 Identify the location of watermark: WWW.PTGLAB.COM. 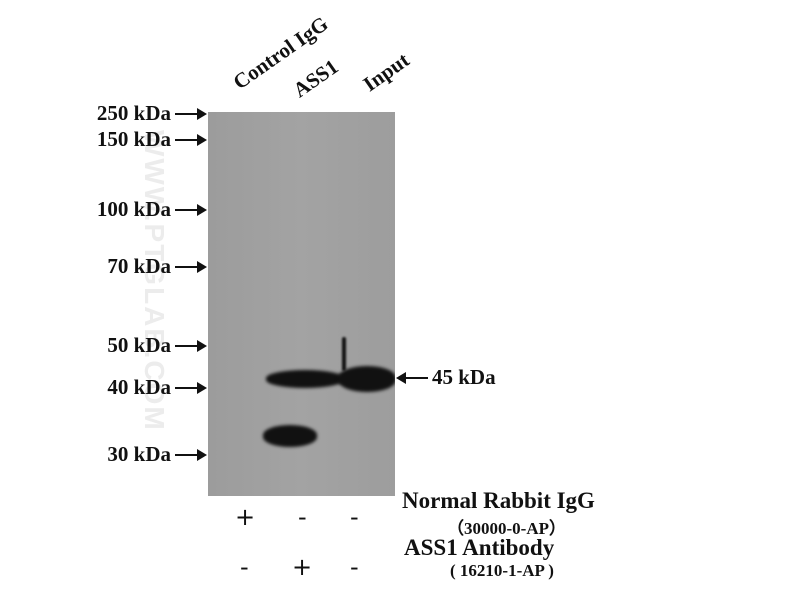
(154, 281).